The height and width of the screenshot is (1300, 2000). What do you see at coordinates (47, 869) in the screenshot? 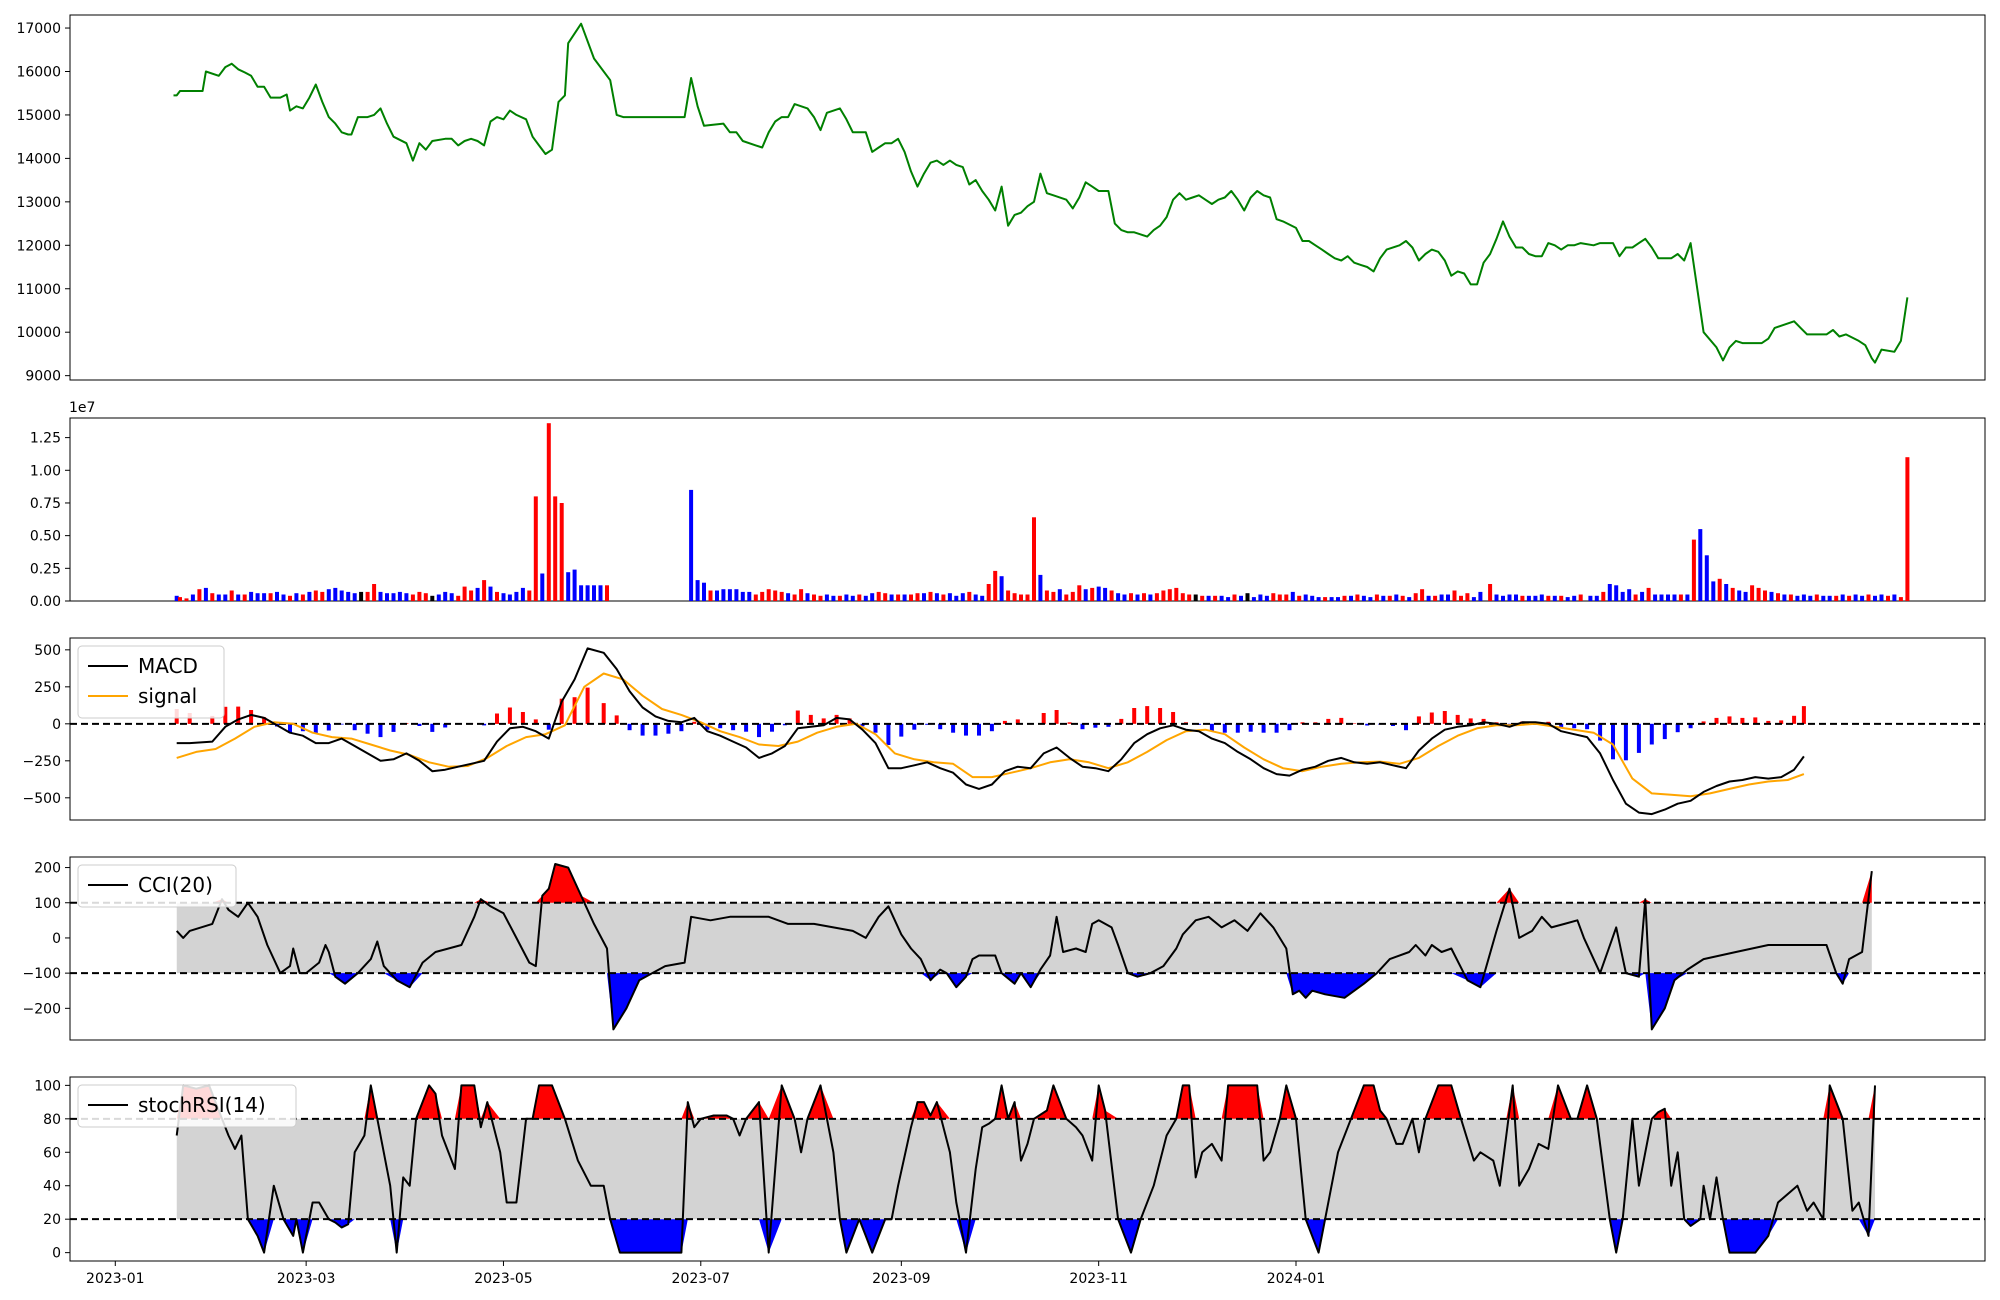
I see `cci-ytick-label: 200` at bounding box center [47, 869].